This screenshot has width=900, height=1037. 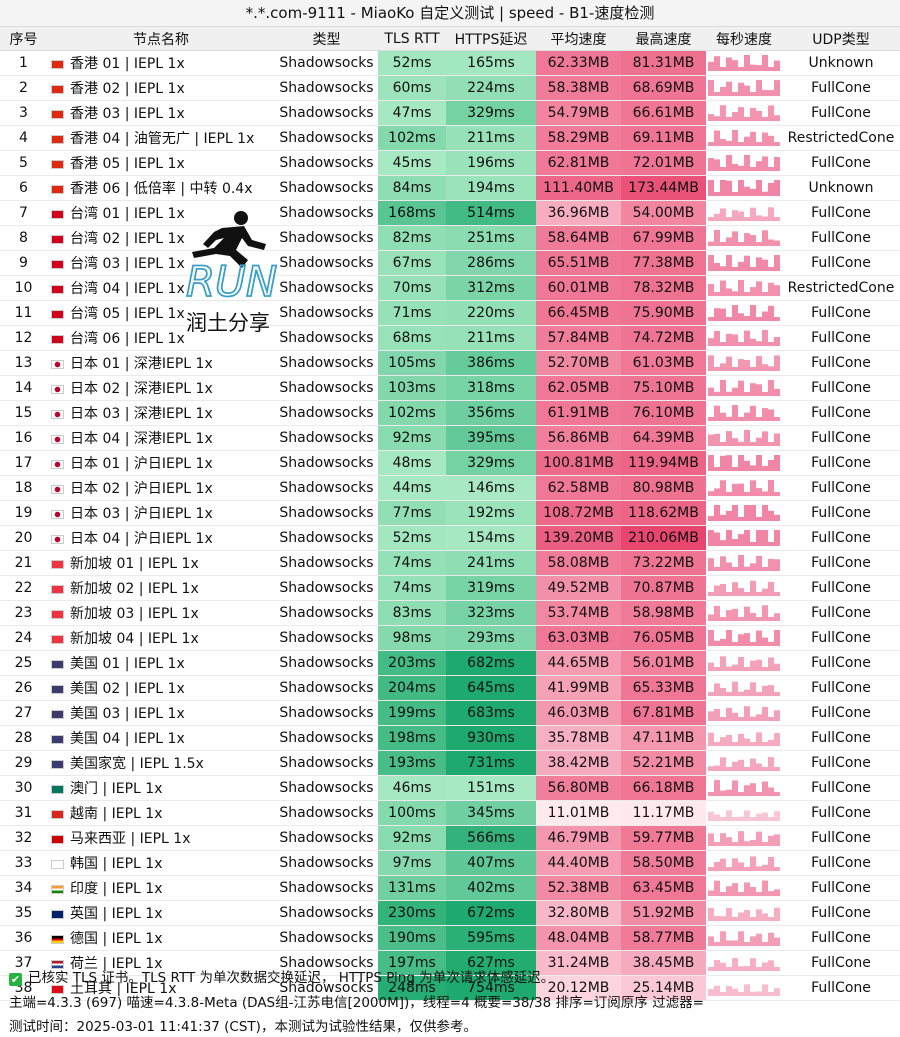 What do you see at coordinates (412, 613) in the screenshot?
I see `tls-rtt: 83ms` at bounding box center [412, 613].